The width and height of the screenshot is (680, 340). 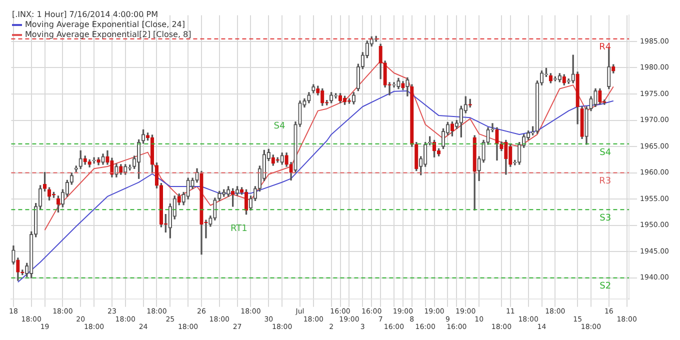 I want to click on ref-line-label: S2, so click(x=606, y=287).